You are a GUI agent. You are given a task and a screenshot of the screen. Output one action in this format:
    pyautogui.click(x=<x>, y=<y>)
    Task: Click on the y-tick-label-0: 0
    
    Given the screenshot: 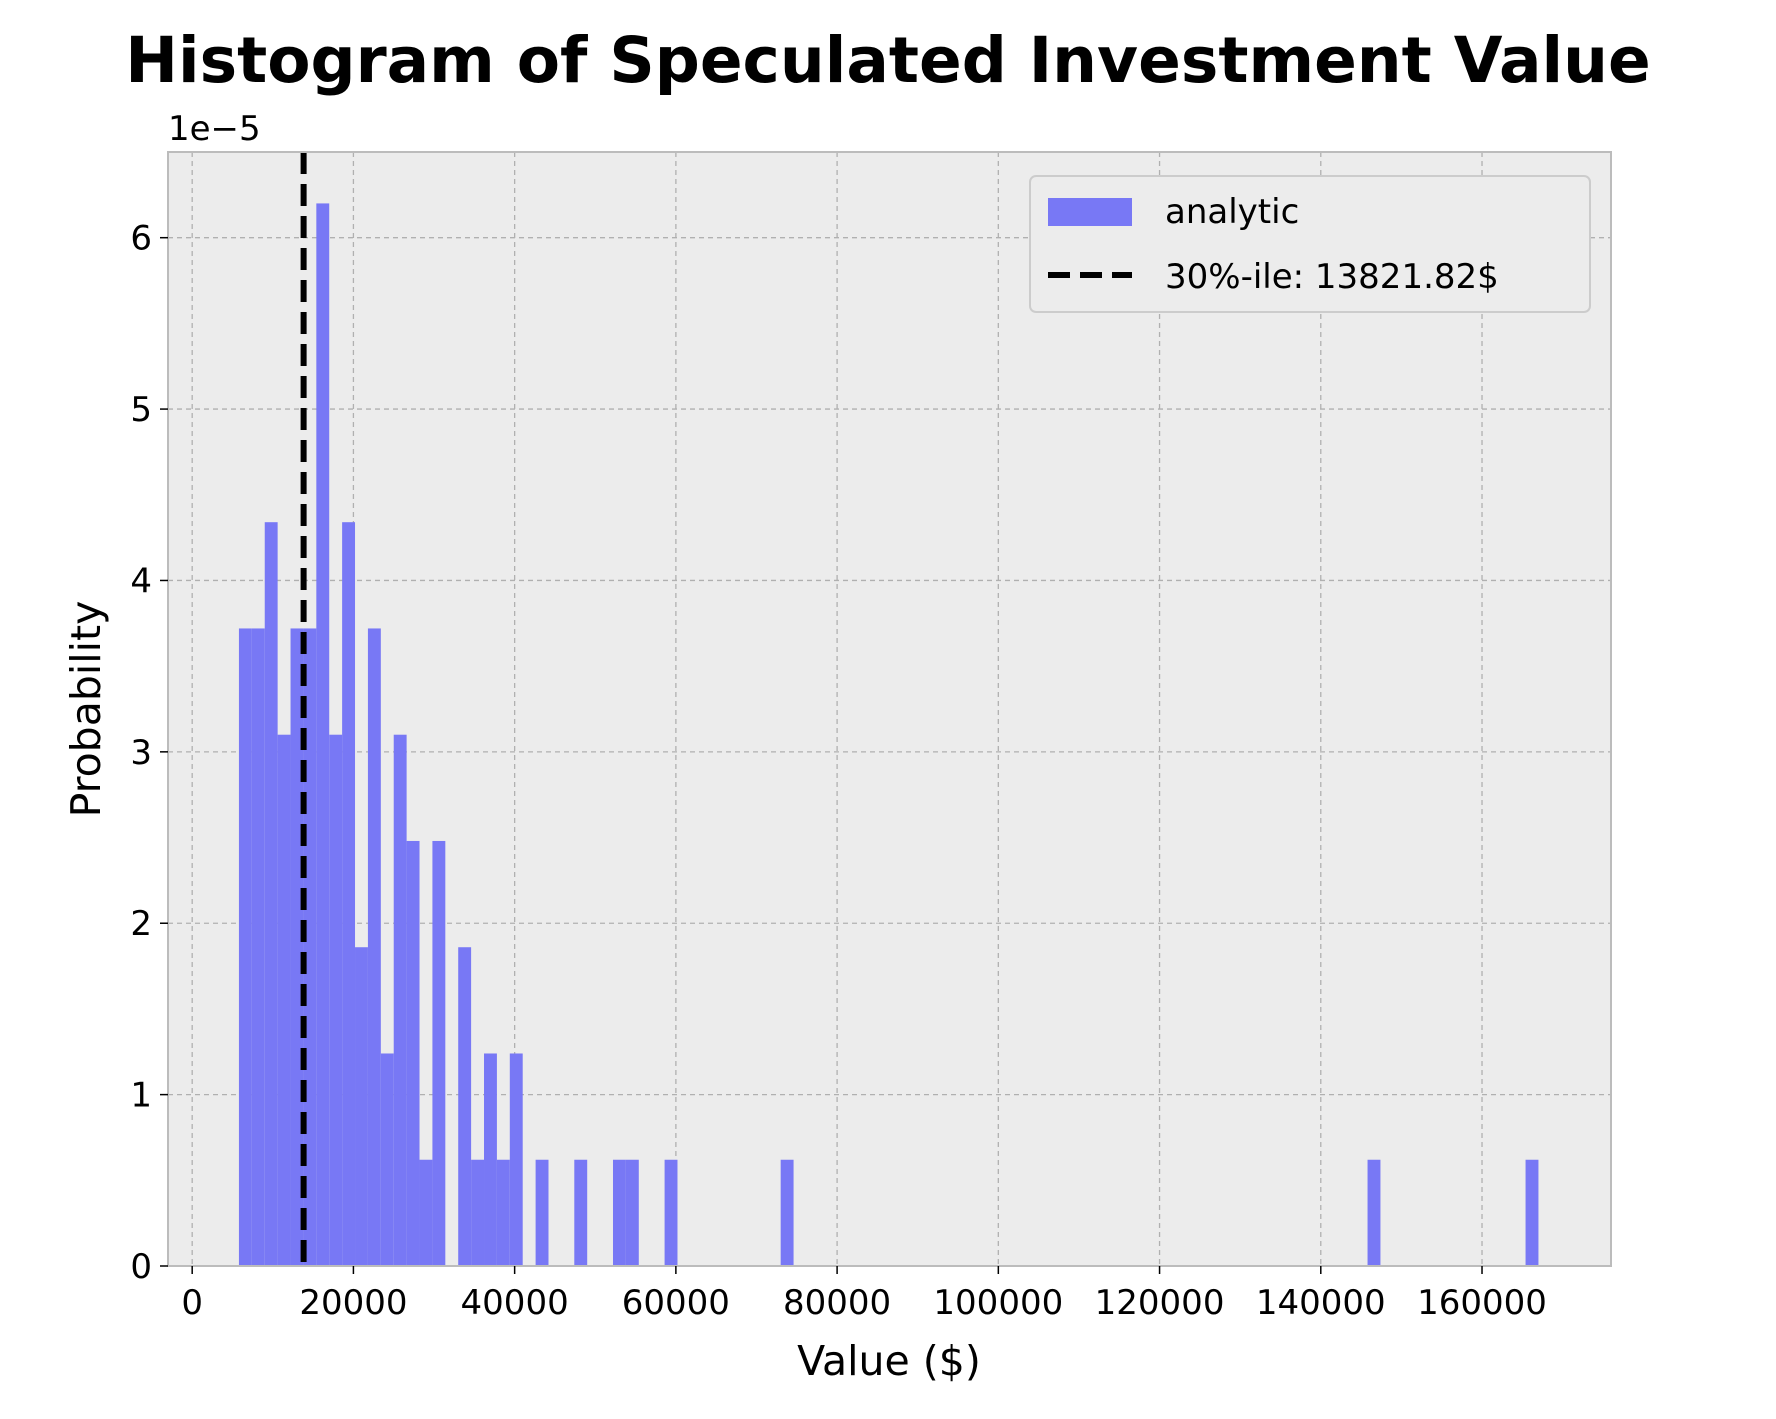 What is the action you would take?
    pyautogui.click(x=141, y=1267)
    